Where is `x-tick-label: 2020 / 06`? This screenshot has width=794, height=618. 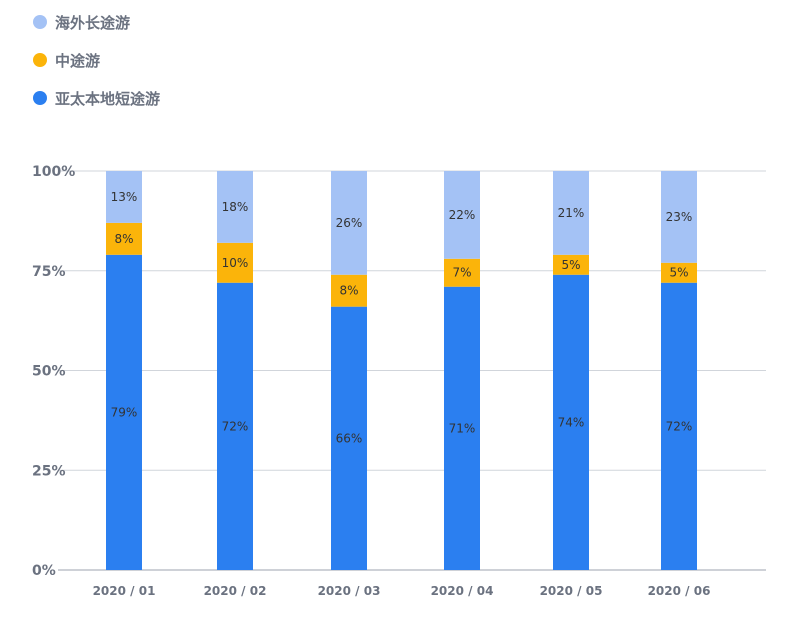
x-tick-label: 2020 / 06 is located at coordinates (679, 591).